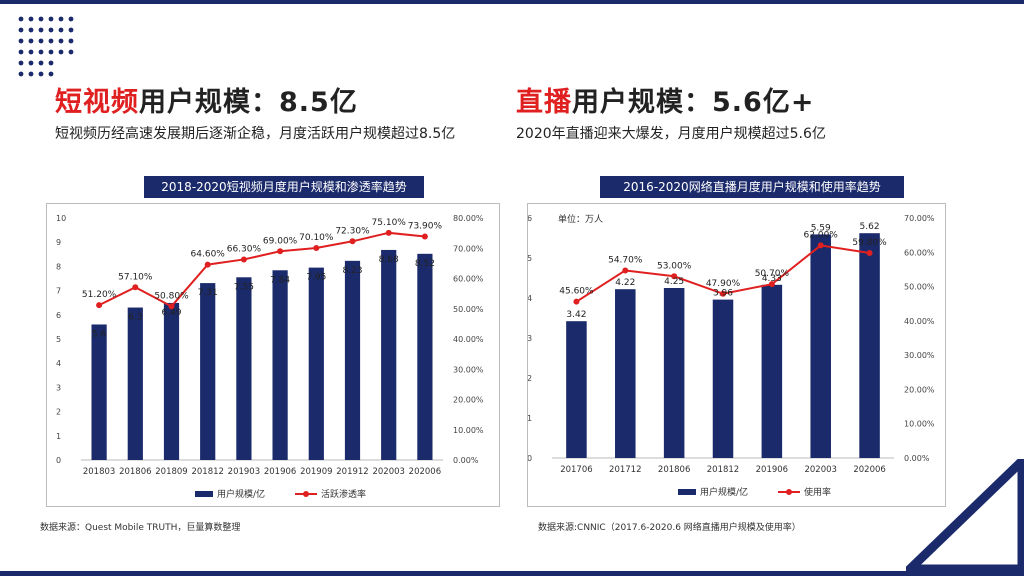 The height and width of the screenshot is (576, 1024). I want to click on left-title-rest: 用户规模：8.5亿, so click(248, 102).